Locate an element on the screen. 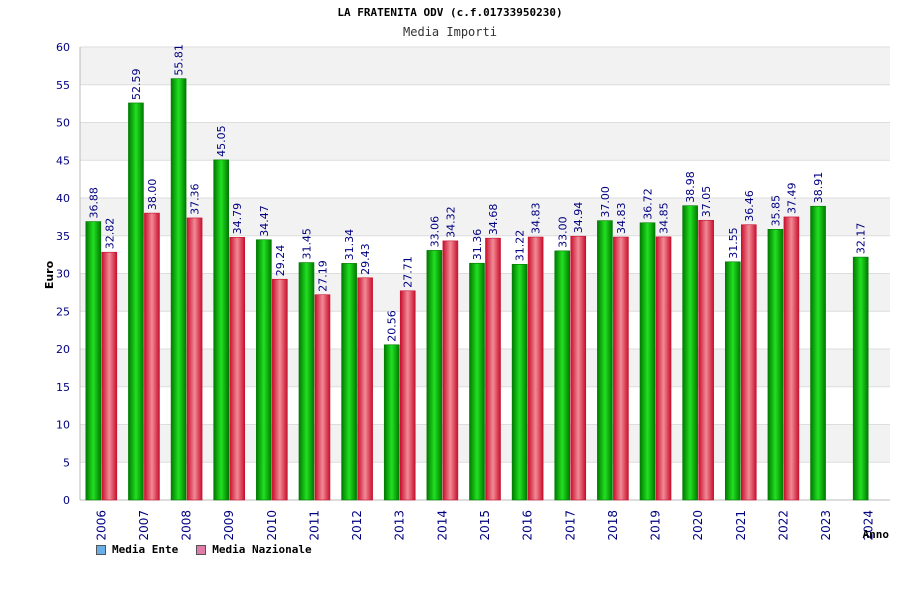  bar-value-label: 55.81 is located at coordinates (179, 60).